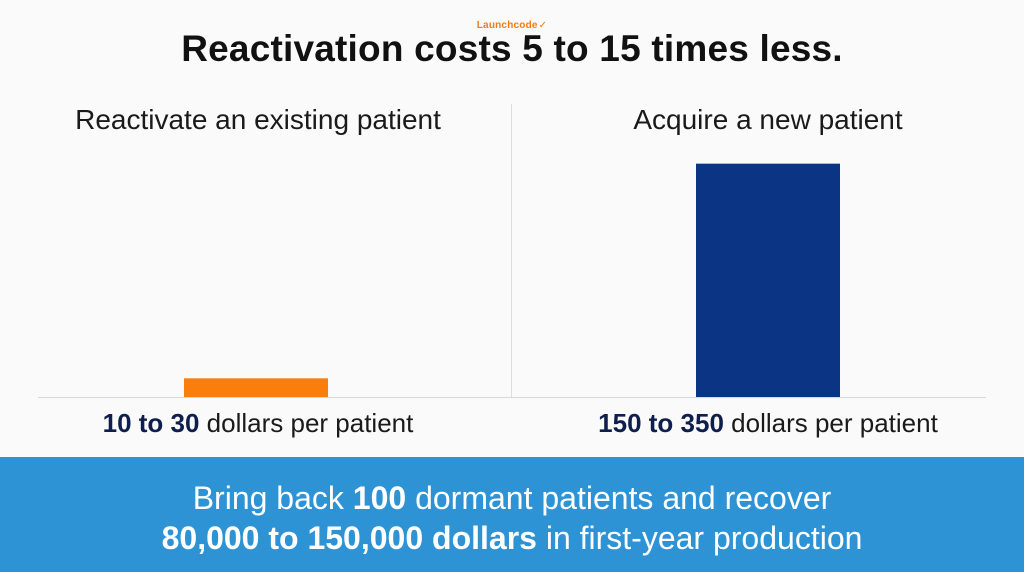 This screenshot has width=1024, height=572. I want to click on category-label-acquire: Acquire a new patient, so click(768, 119).